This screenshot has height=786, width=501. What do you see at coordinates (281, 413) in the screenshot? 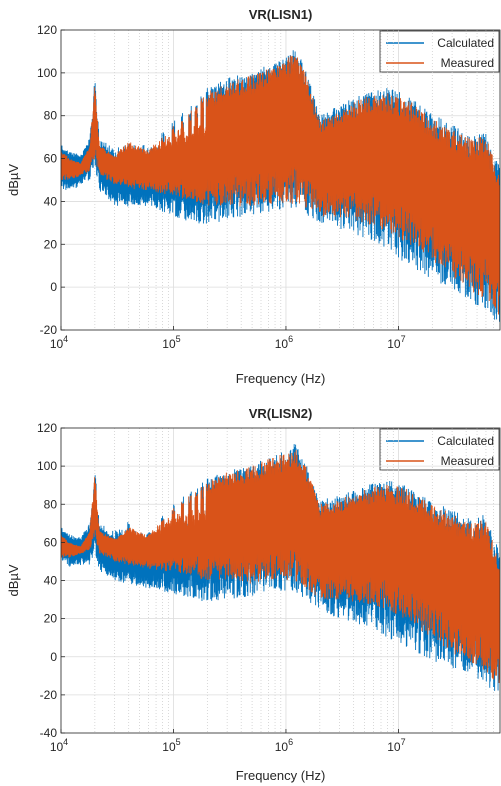
I see `chart-title: VR(LISN2)` at bounding box center [281, 413].